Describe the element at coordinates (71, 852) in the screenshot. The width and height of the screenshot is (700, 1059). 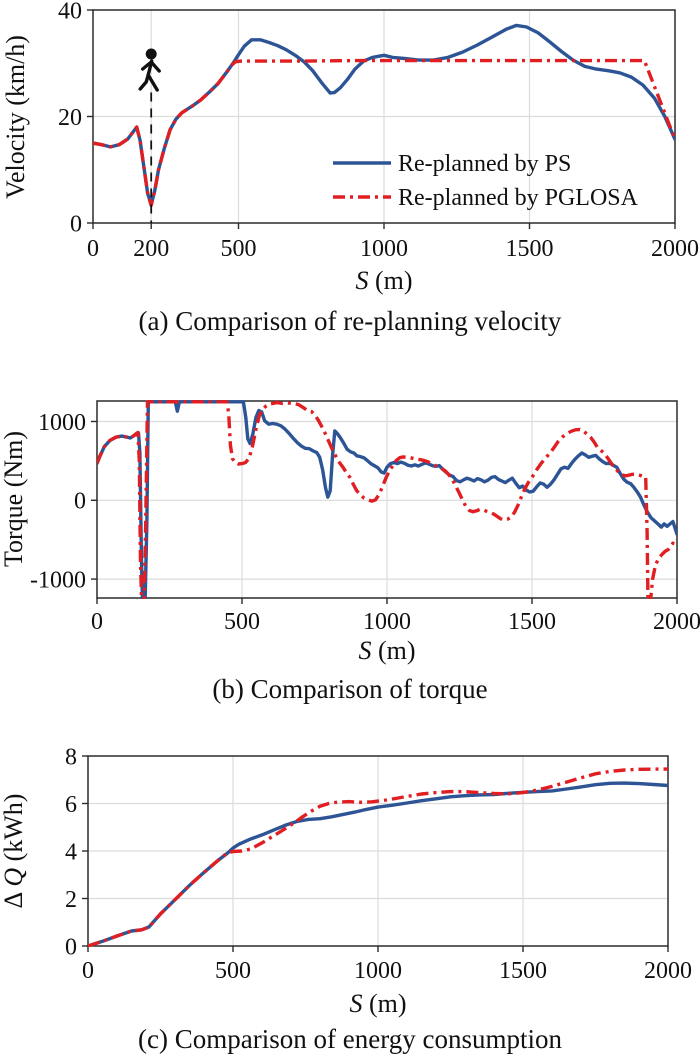
I see `y-tick-label: 4` at that location.